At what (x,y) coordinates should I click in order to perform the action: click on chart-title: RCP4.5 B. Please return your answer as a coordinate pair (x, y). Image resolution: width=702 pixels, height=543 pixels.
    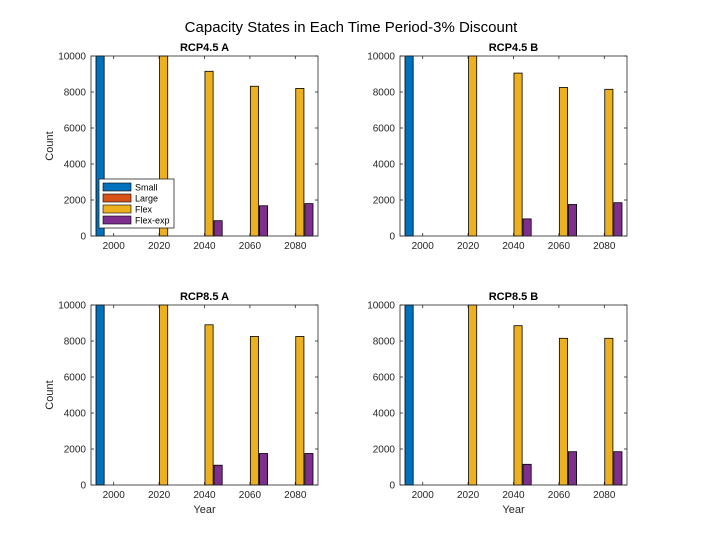
    Looking at the image, I should click on (514, 48).